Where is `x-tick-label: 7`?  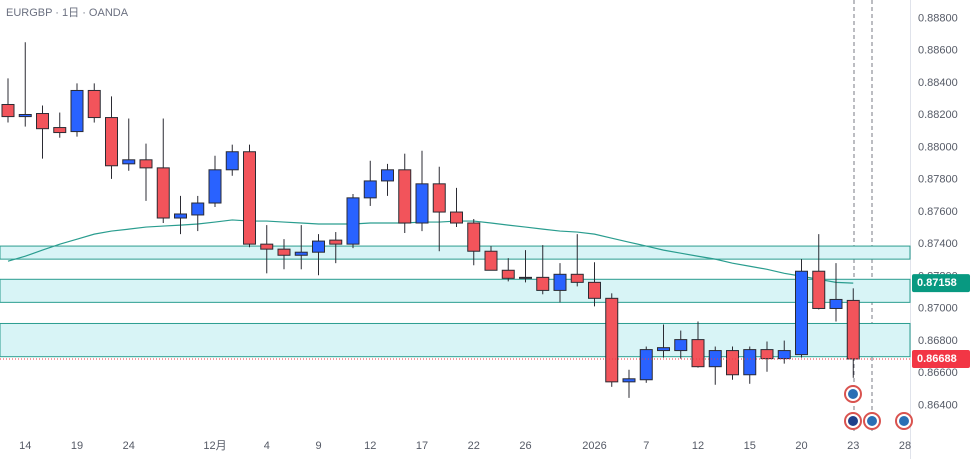 x-tick-label: 7 is located at coordinates (646, 446).